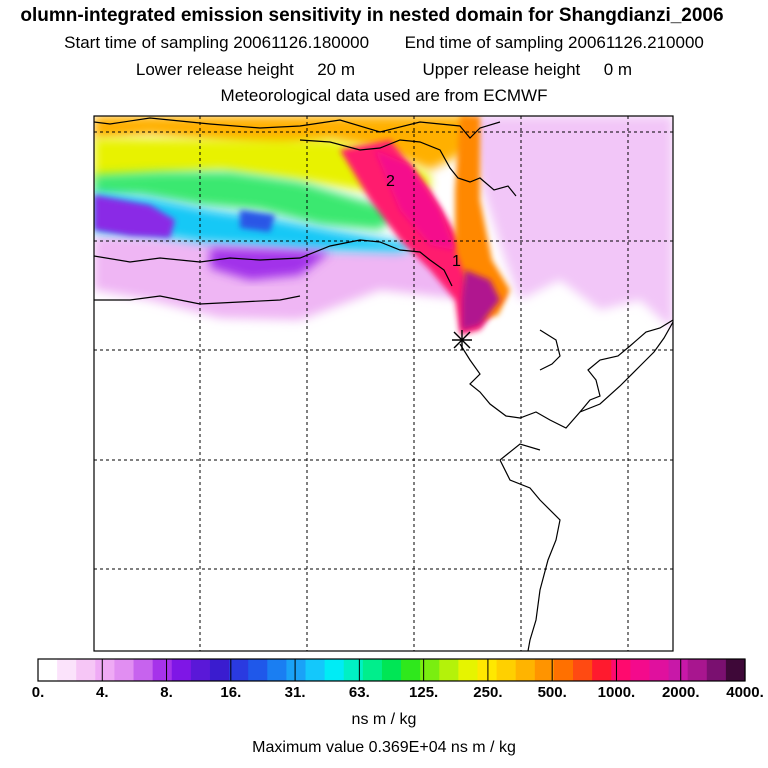 Image resolution: width=768 pixels, height=768 pixels. I want to click on upper-release-label: Upper release height, so click(501, 69).